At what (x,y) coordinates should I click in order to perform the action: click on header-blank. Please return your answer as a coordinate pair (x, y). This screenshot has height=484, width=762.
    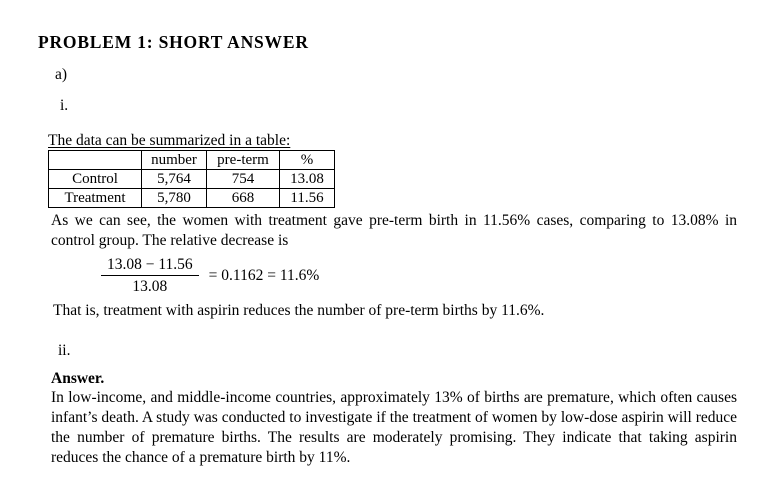
    Looking at the image, I should click on (95, 160).